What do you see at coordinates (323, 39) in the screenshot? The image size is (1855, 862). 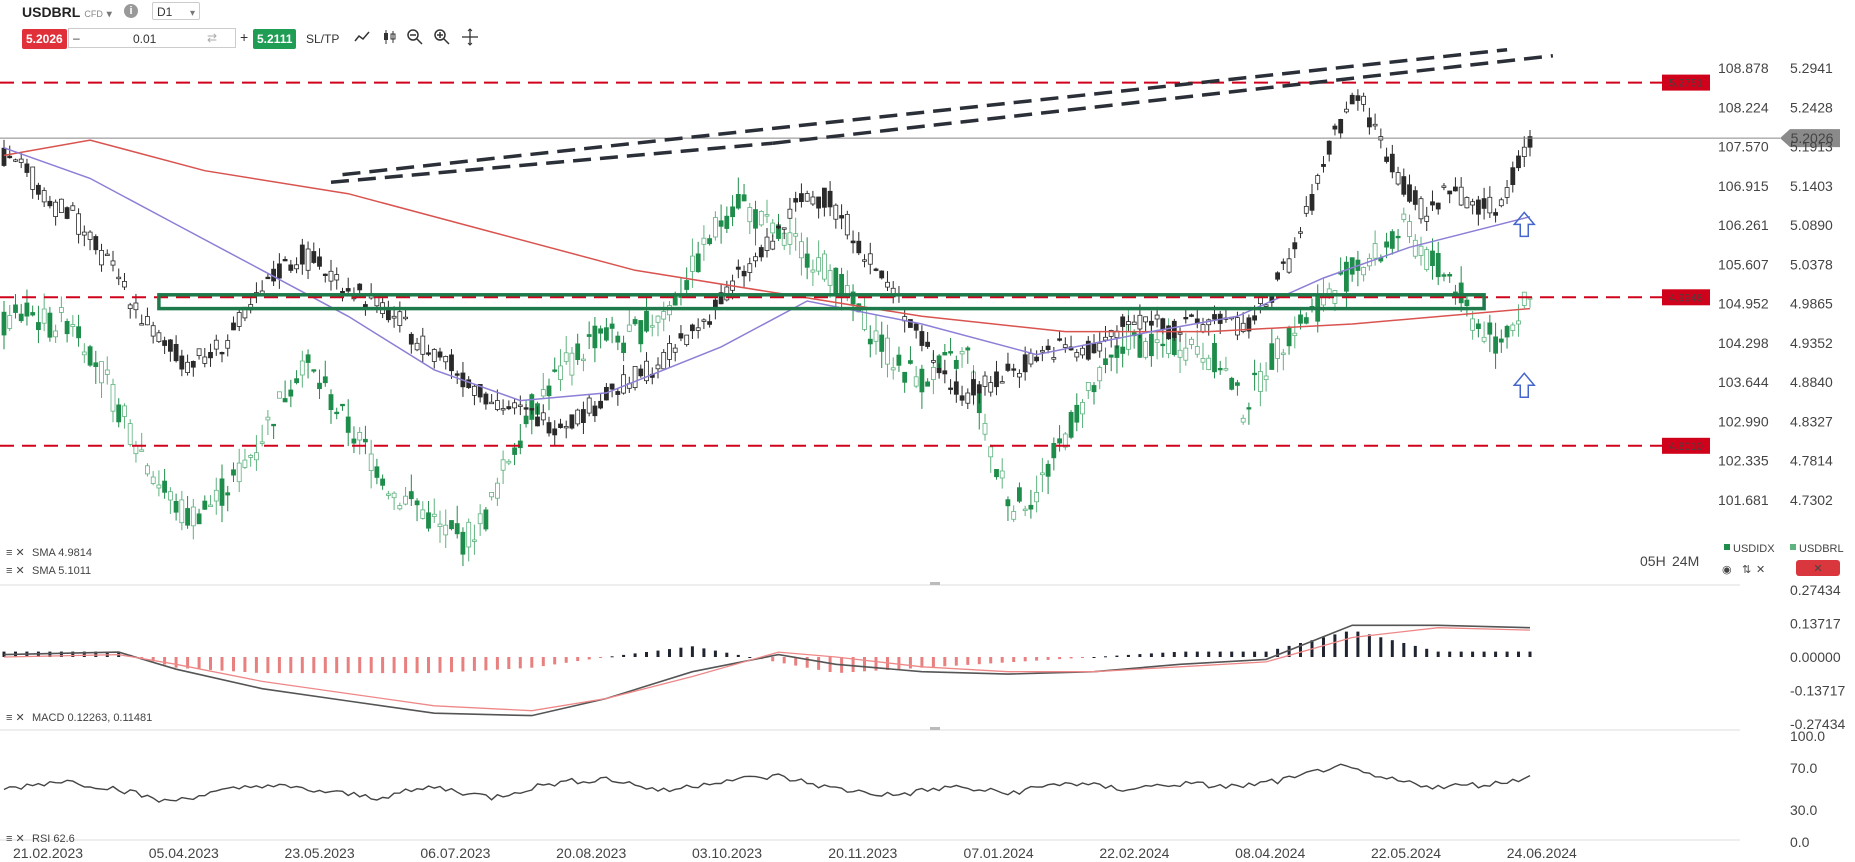 I see `sltp-button: SL/TP` at bounding box center [323, 39].